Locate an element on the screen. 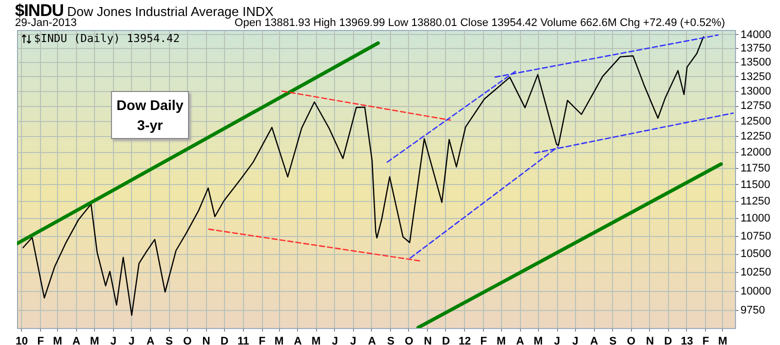 Image resolution: width=780 pixels, height=345 pixels. y-tick-label: 12750 is located at coordinates (756, 106).